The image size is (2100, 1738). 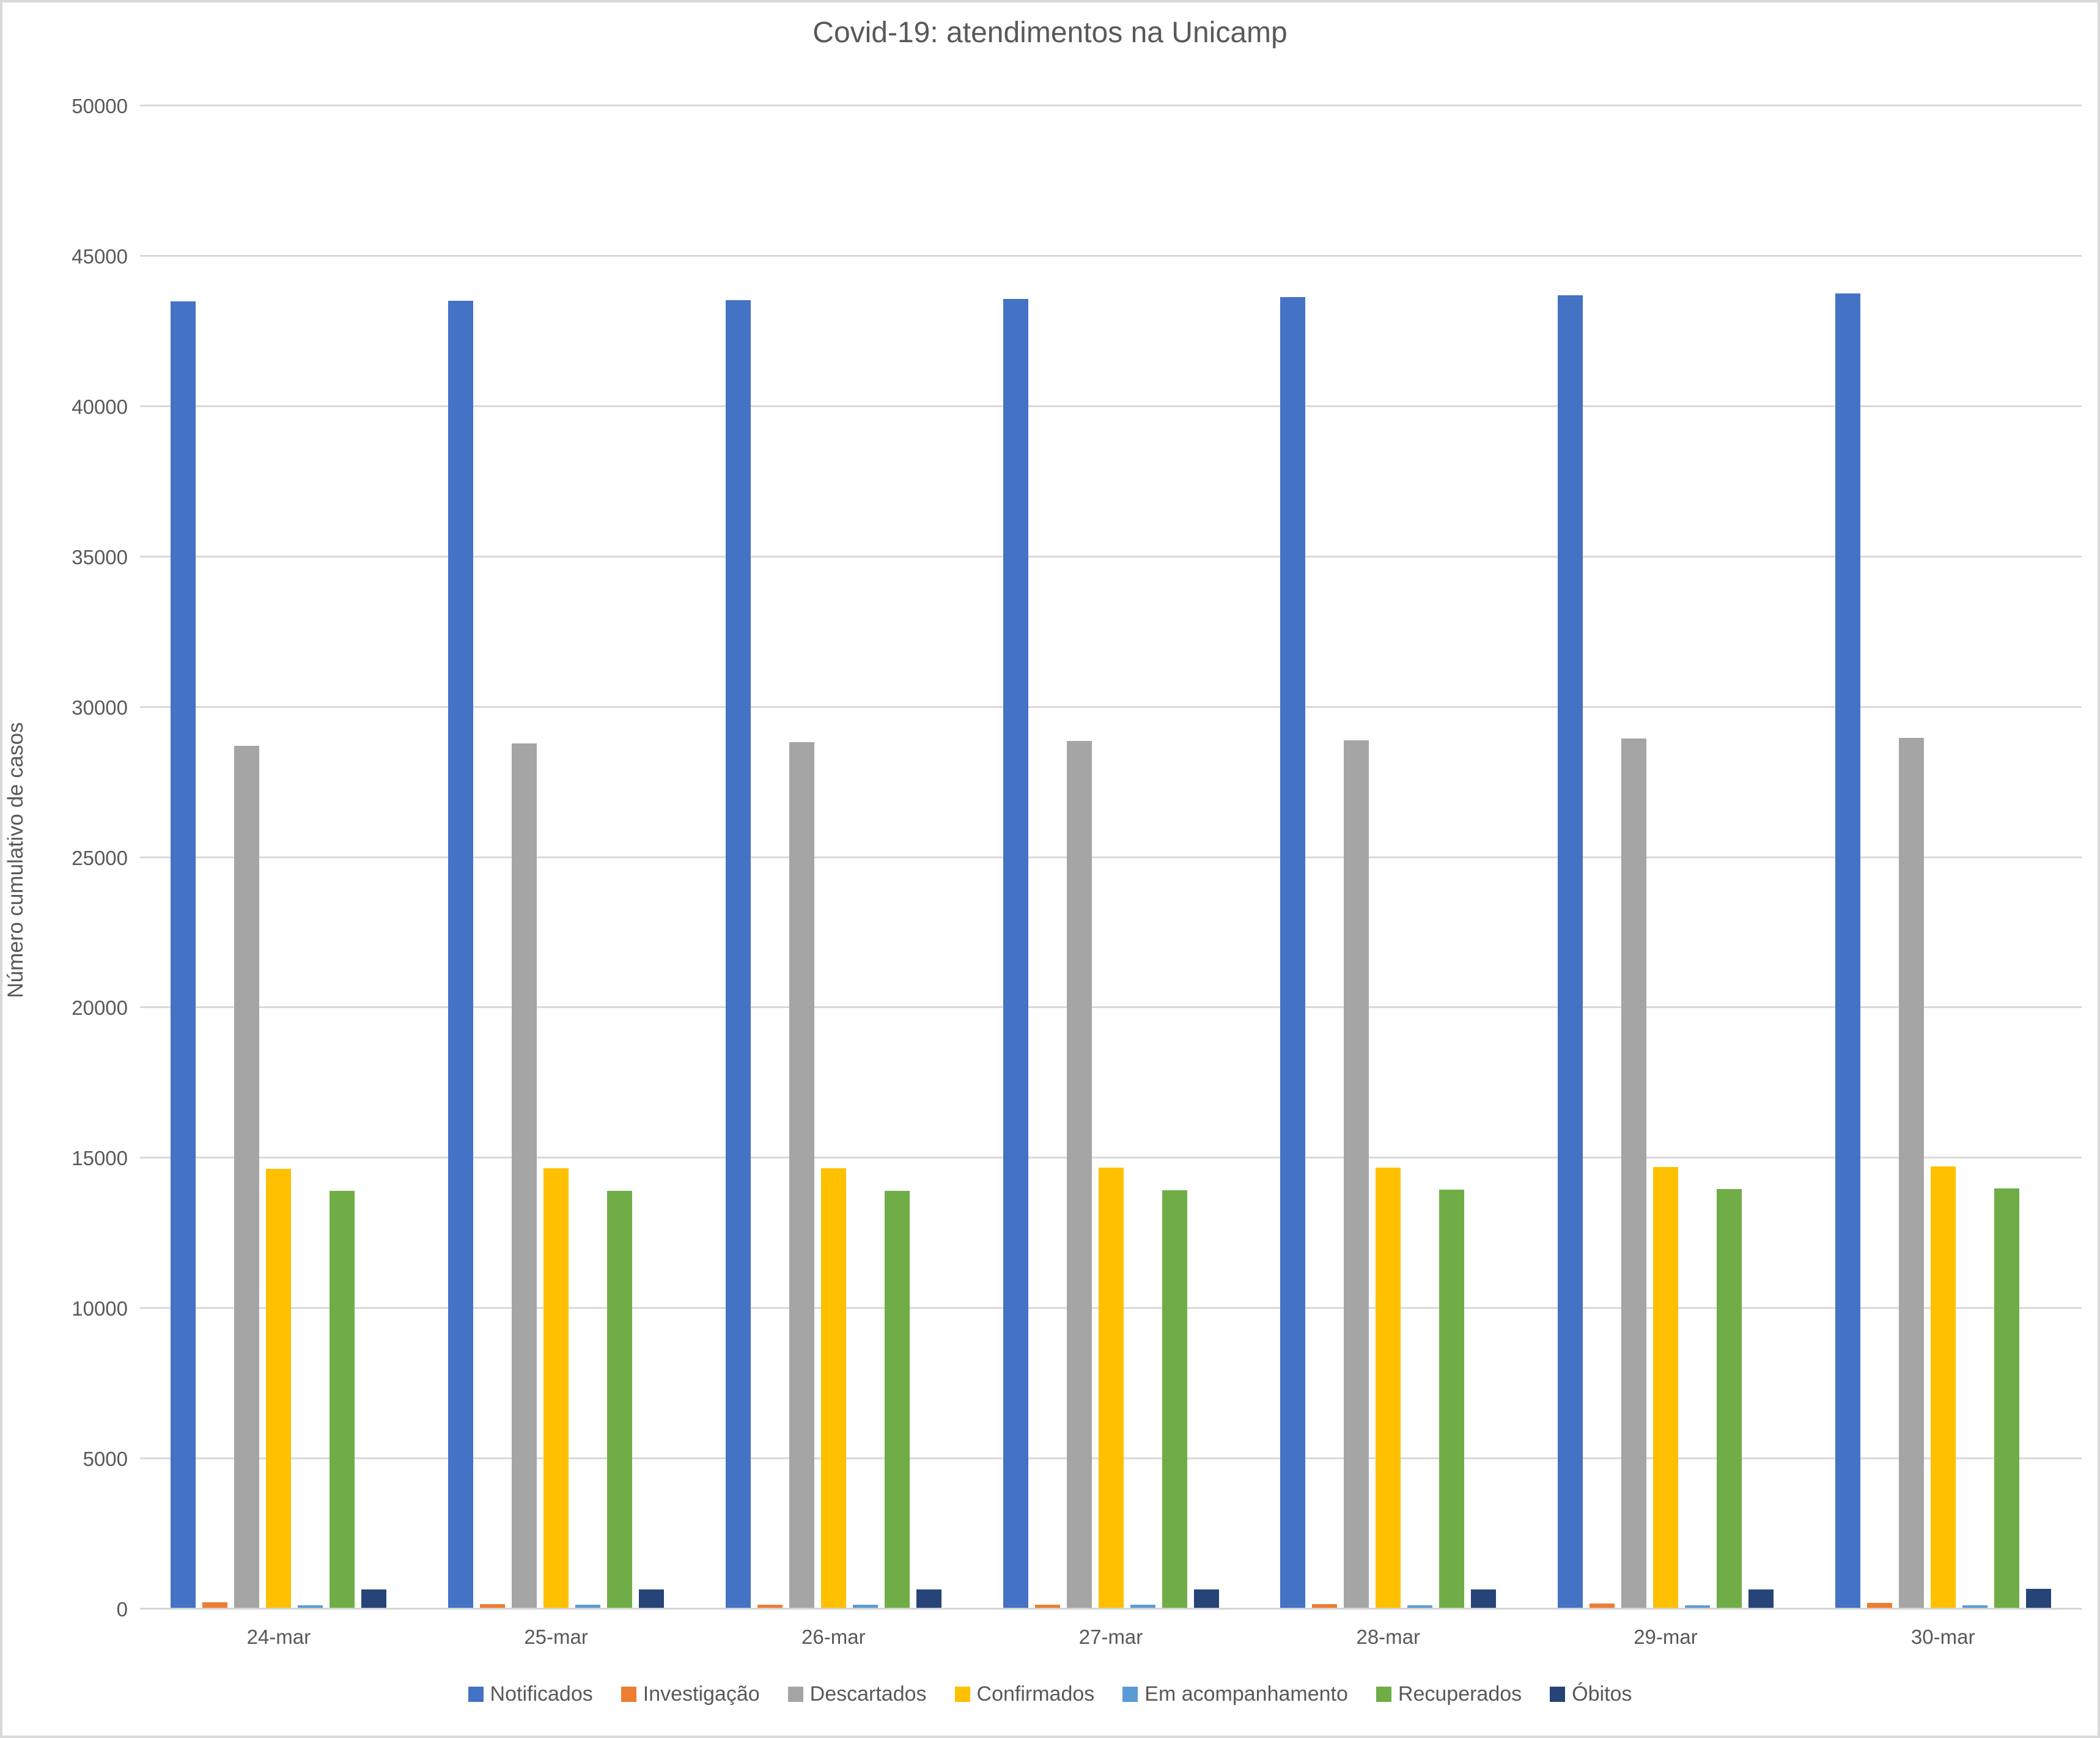 What do you see at coordinates (541, 1694) in the screenshot?
I see `legend-label-notificados: Notificados` at bounding box center [541, 1694].